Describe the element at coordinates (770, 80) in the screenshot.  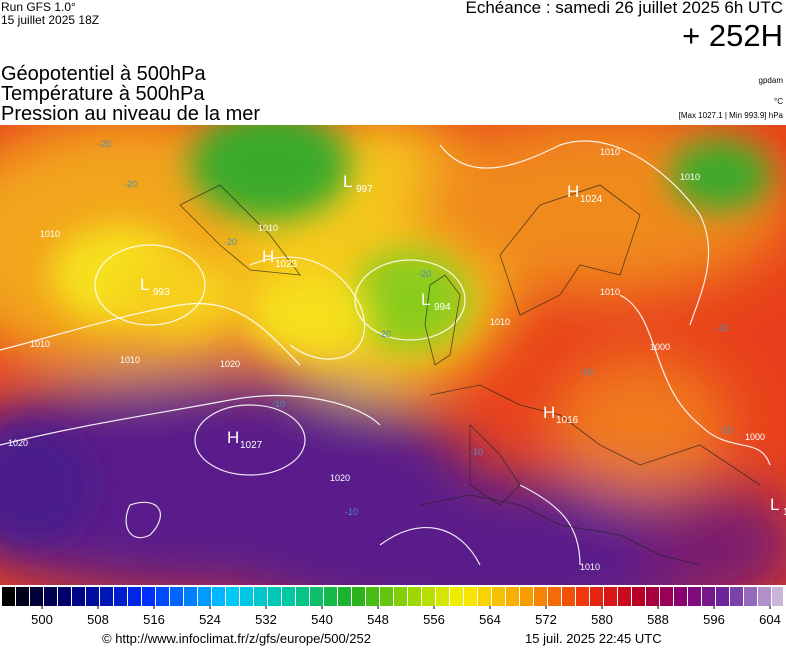
I see `unit-label: gpdam` at that location.